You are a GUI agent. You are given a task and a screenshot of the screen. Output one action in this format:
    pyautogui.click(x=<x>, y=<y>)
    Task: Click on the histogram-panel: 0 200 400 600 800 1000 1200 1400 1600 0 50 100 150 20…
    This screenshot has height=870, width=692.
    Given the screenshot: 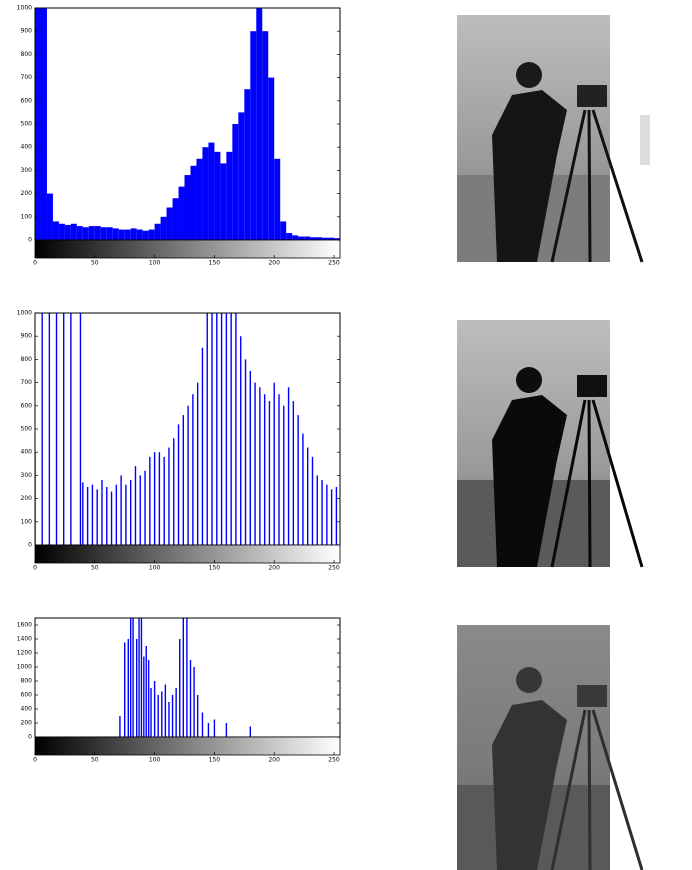 What is the action you would take?
    pyautogui.click(x=179, y=690)
    